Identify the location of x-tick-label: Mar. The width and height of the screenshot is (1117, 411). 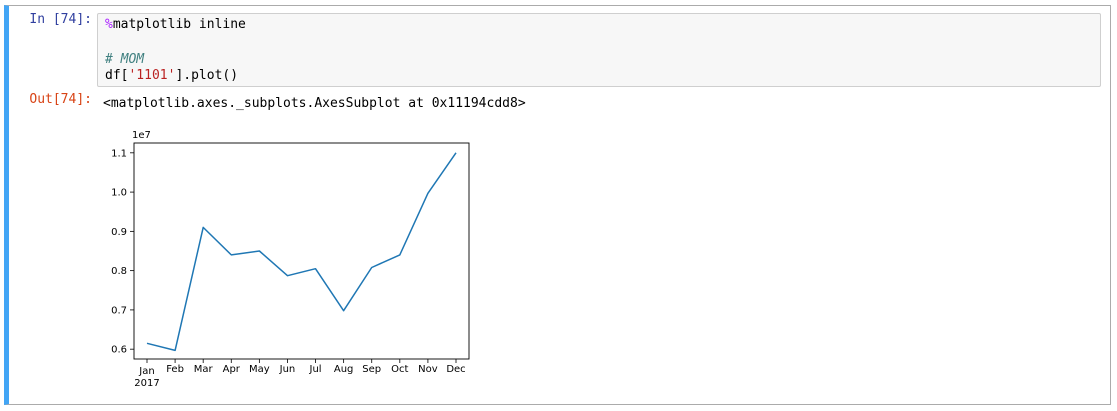
(204, 369).